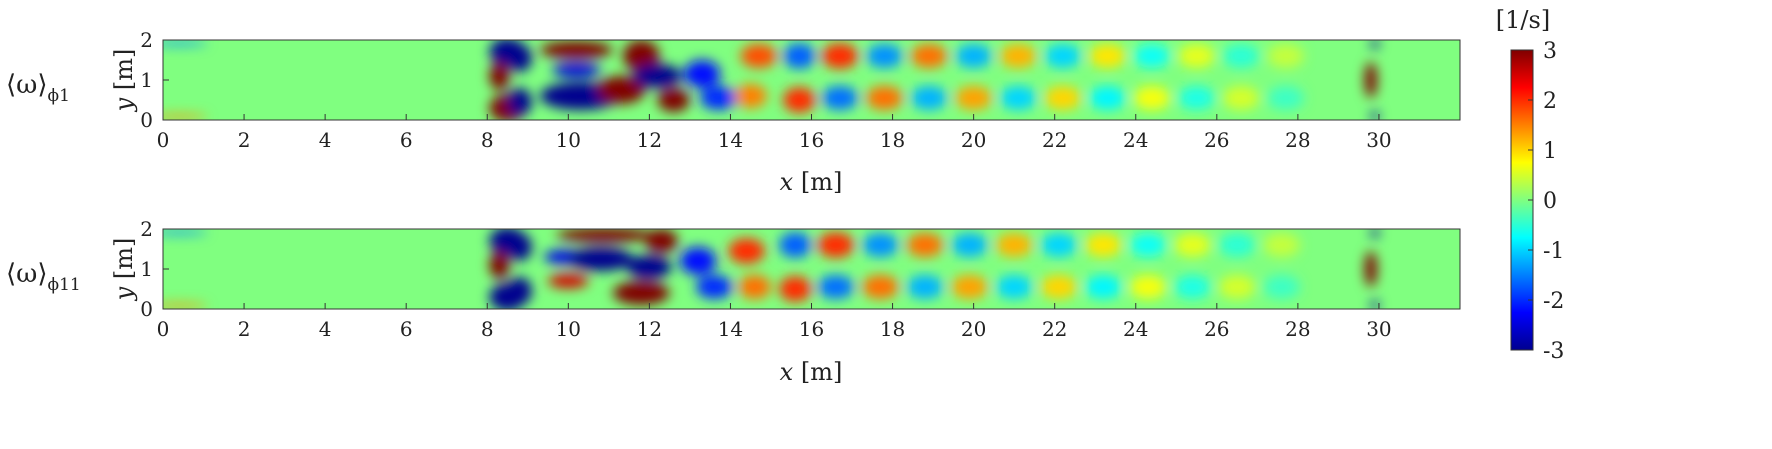 This screenshot has height=449, width=1772. What do you see at coordinates (892, 329) in the screenshot?
I see `x-tick-label: 18` at bounding box center [892, 329].